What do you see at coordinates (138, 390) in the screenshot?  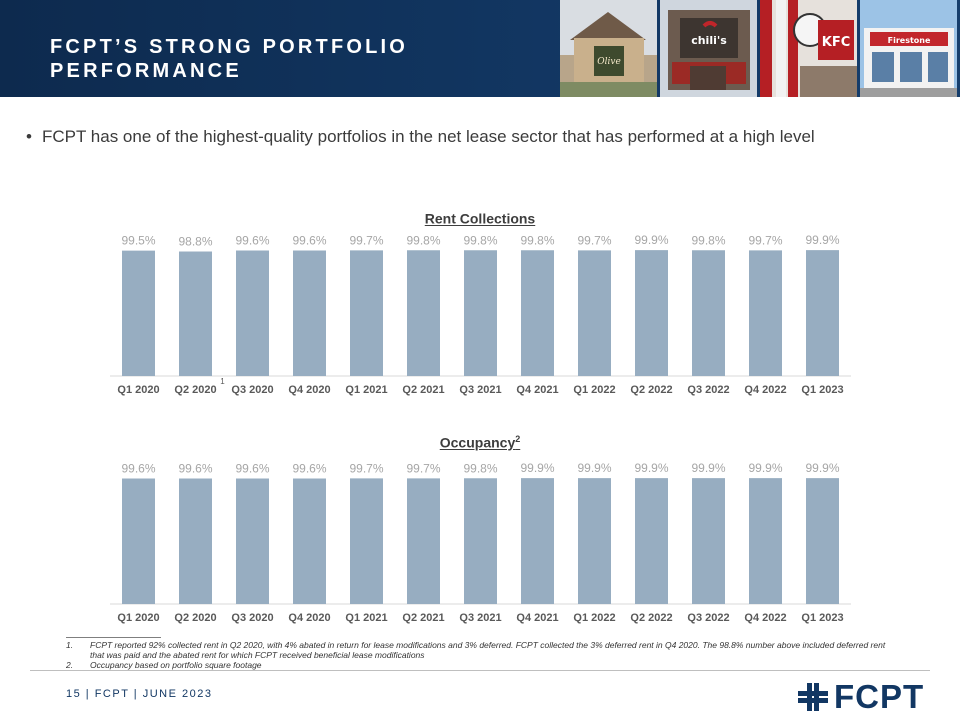 I see `rent-tick-label: Q1 2020` at bounding box center [138, 390].